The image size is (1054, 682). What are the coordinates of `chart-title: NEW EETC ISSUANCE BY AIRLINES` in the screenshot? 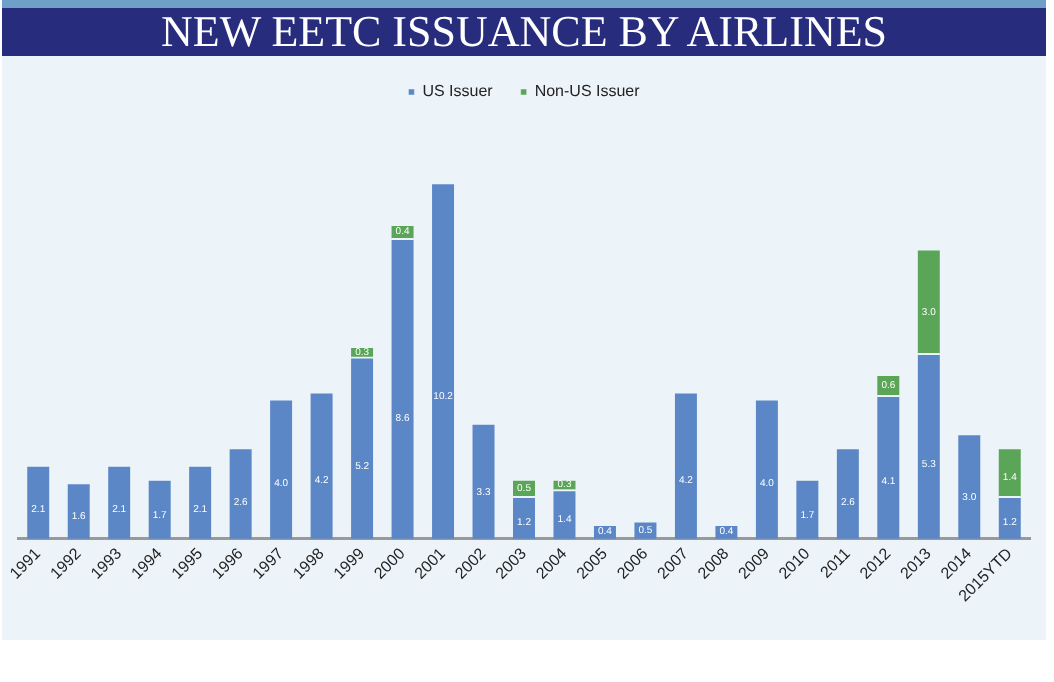 It's located at (524, 31).